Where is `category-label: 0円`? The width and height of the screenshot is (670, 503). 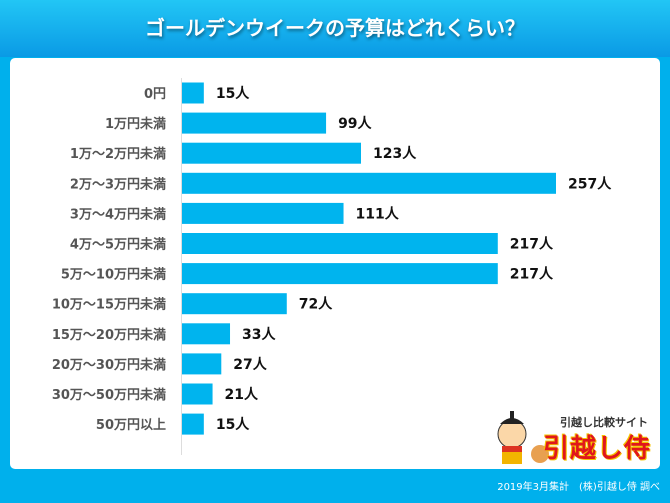
category-label: 0円 is located at coordinates (155, 94).